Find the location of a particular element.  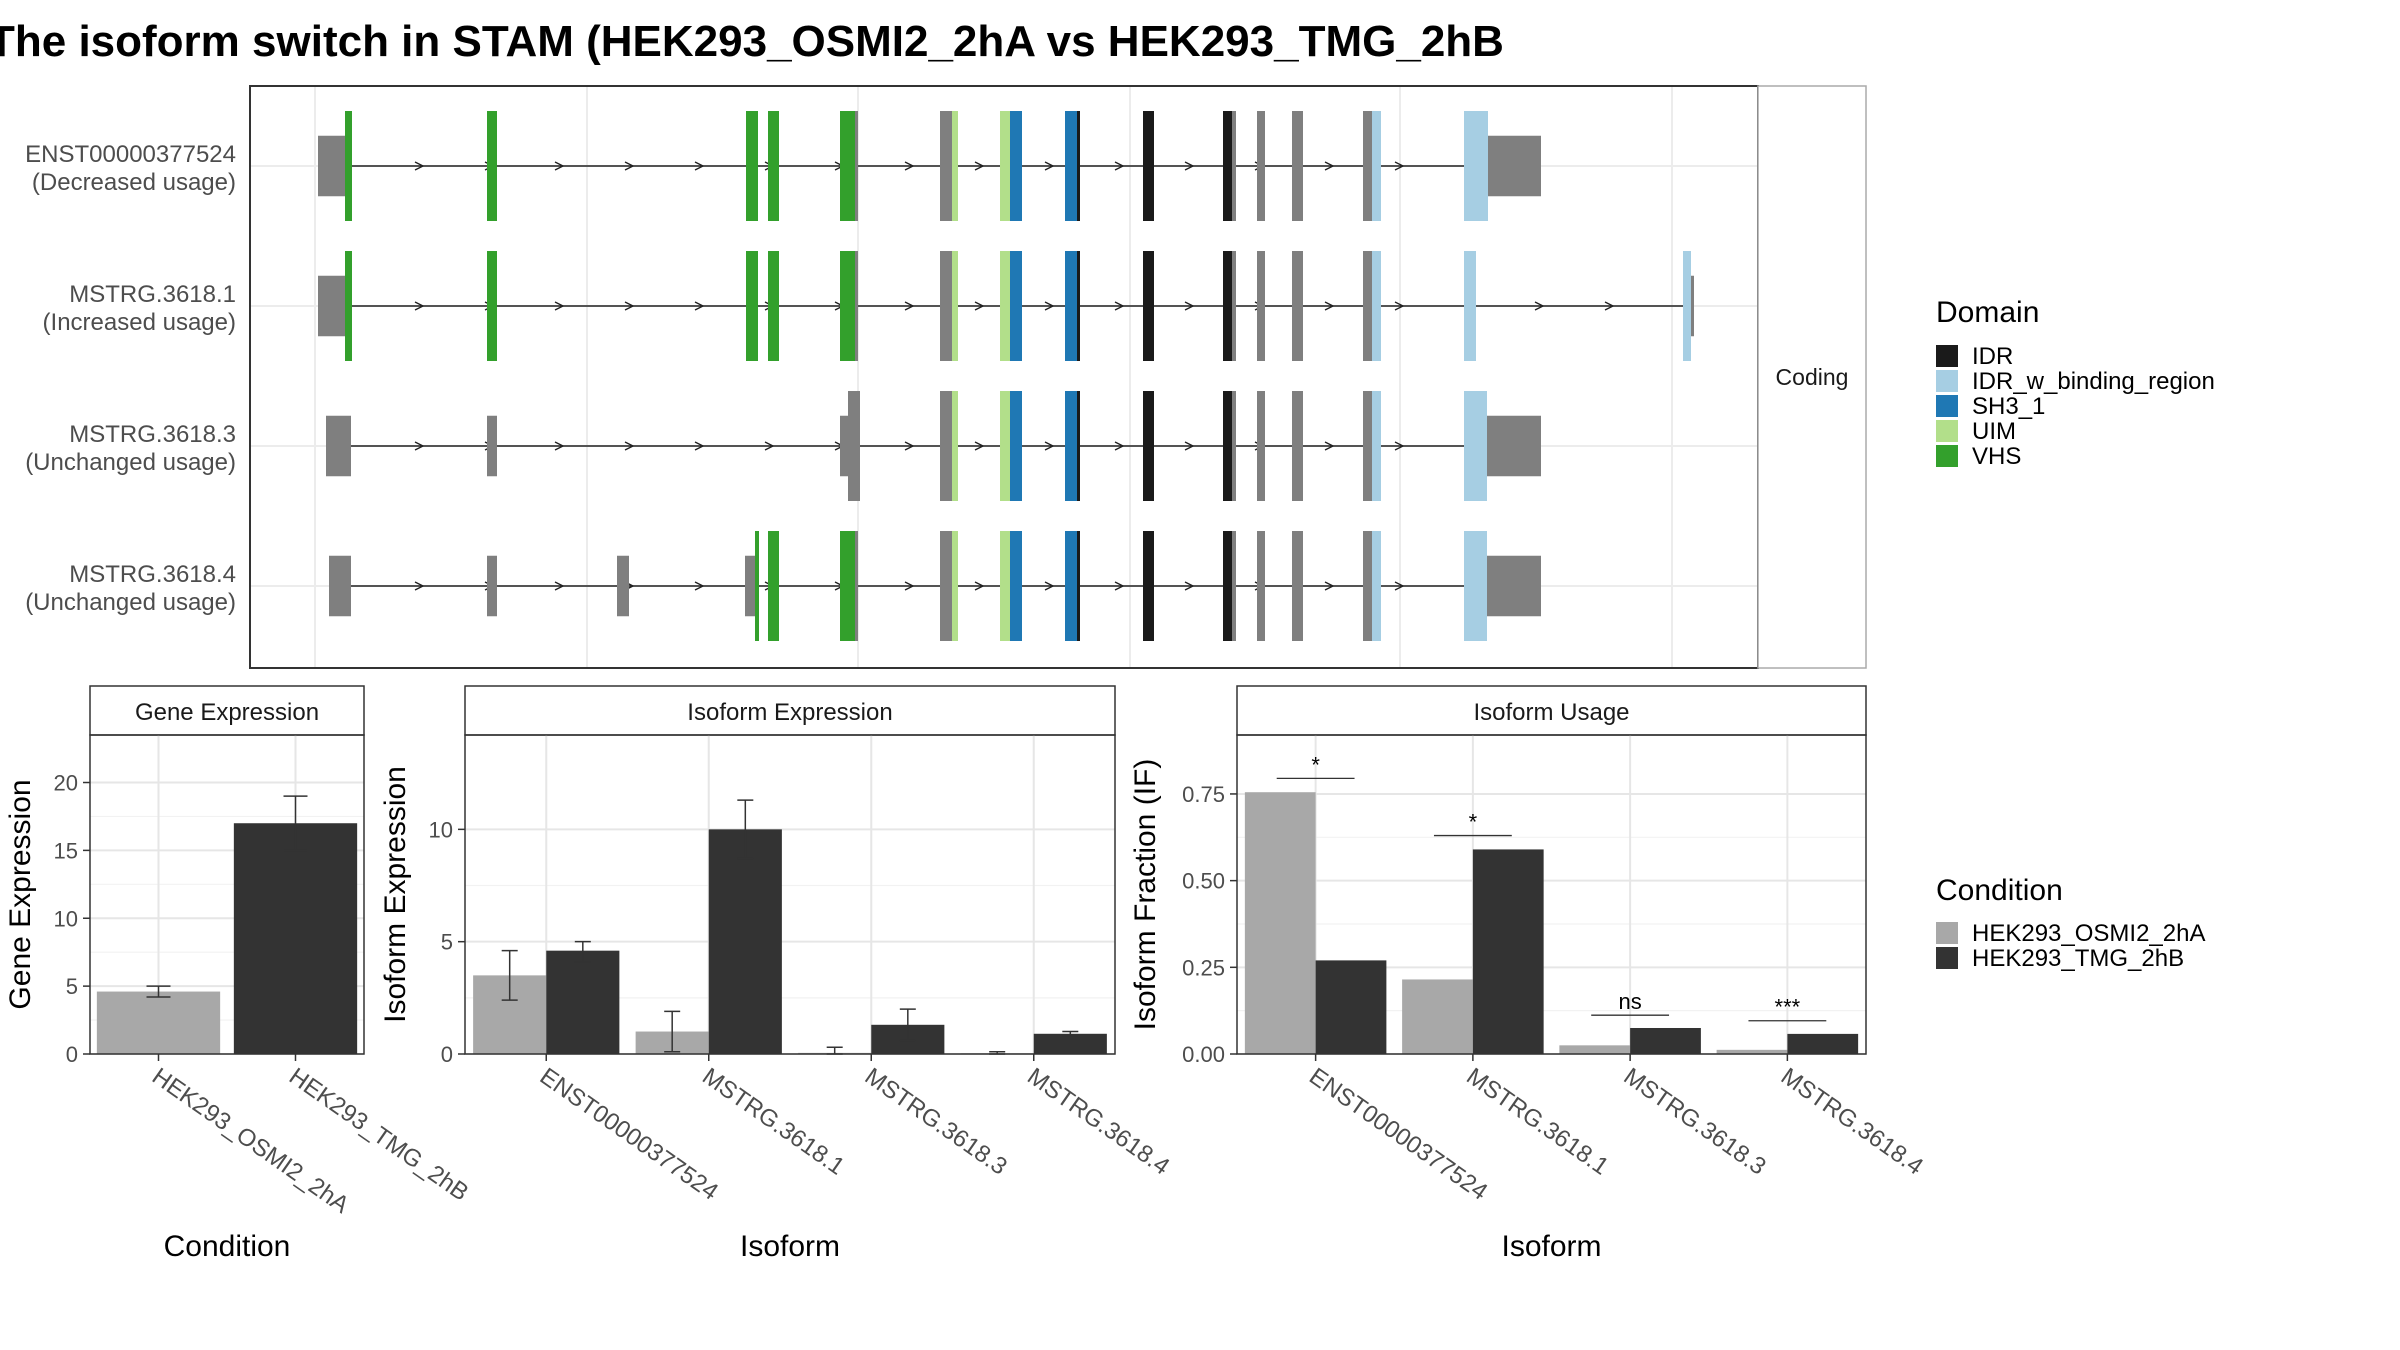

transcript-usage: (Decreased usage) is located at coordinates (134, 182).